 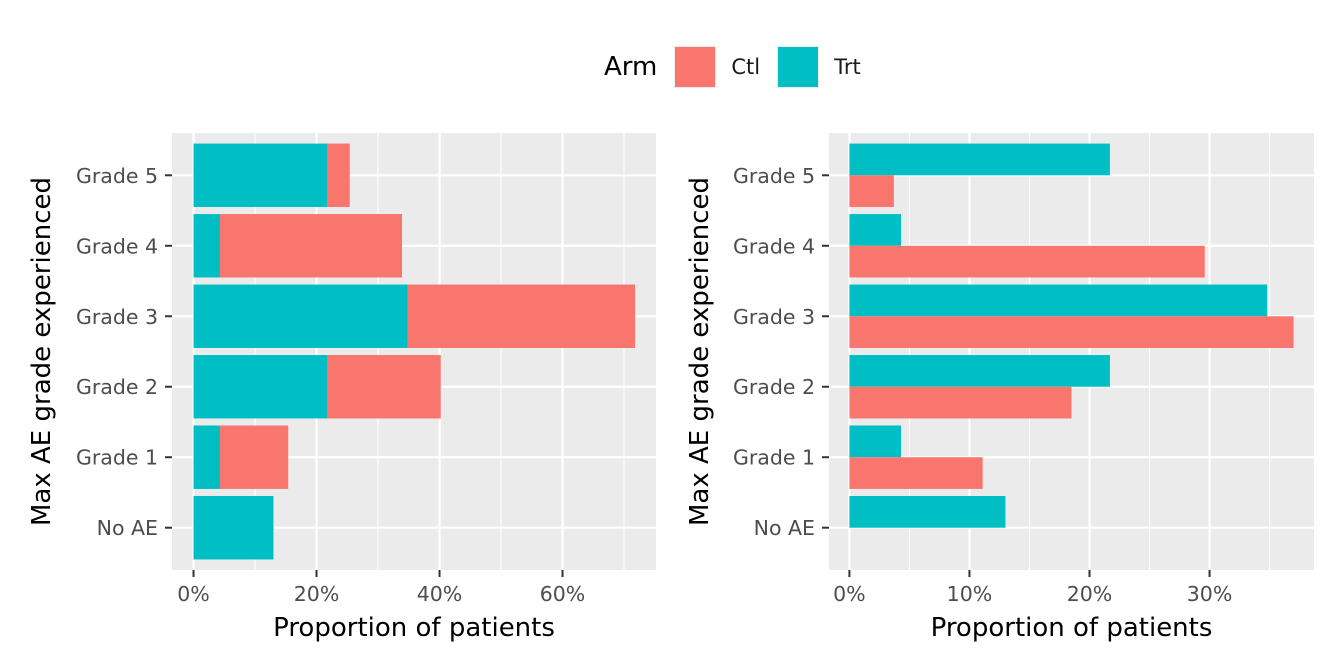 What do you see at coordinates (970, 594) in the screenshot?
I see `x-tick-label: 10%` at bounding box center [970, 594].